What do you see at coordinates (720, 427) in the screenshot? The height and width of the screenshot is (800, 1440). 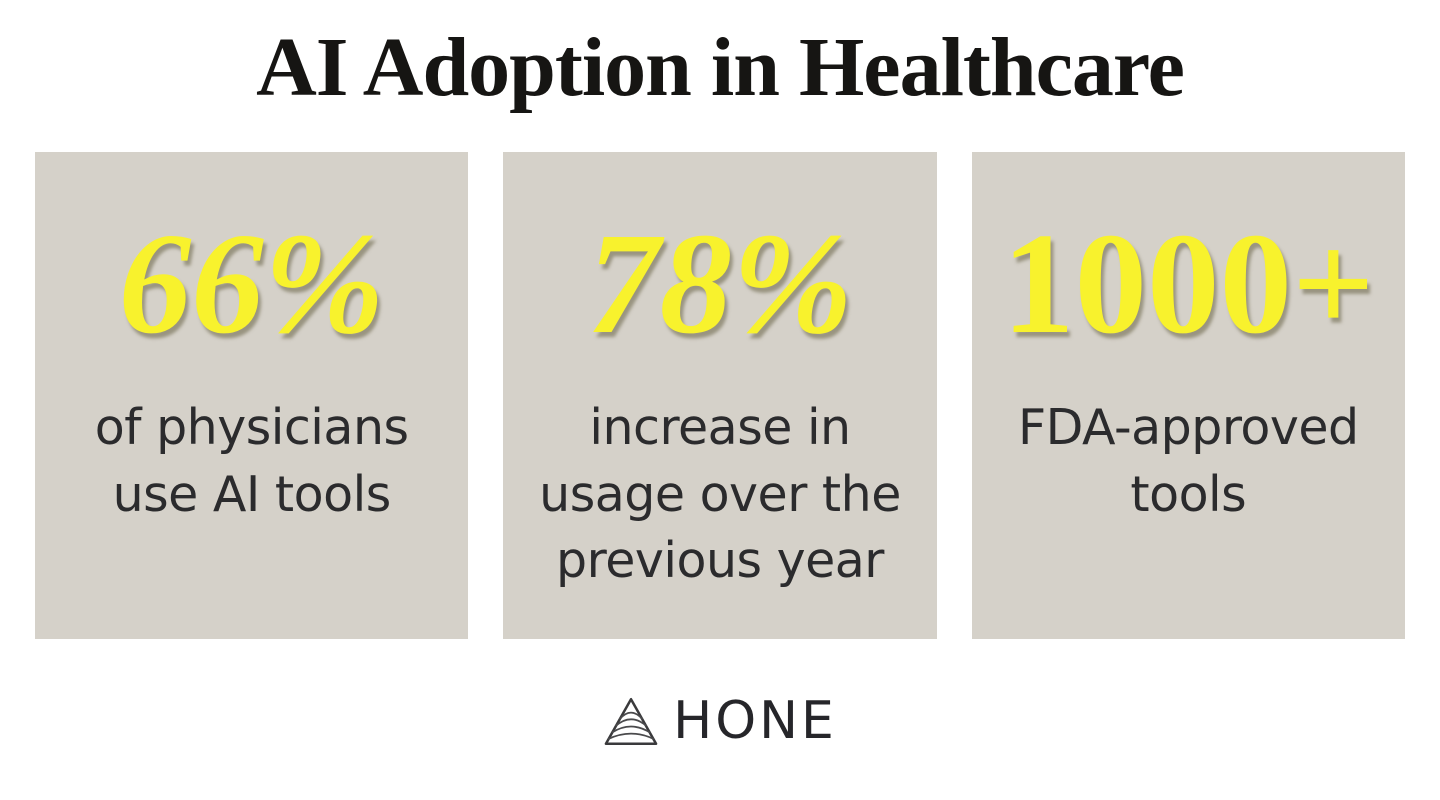 I see `stat-label-line: increase in` at bounding box center [720, 427].